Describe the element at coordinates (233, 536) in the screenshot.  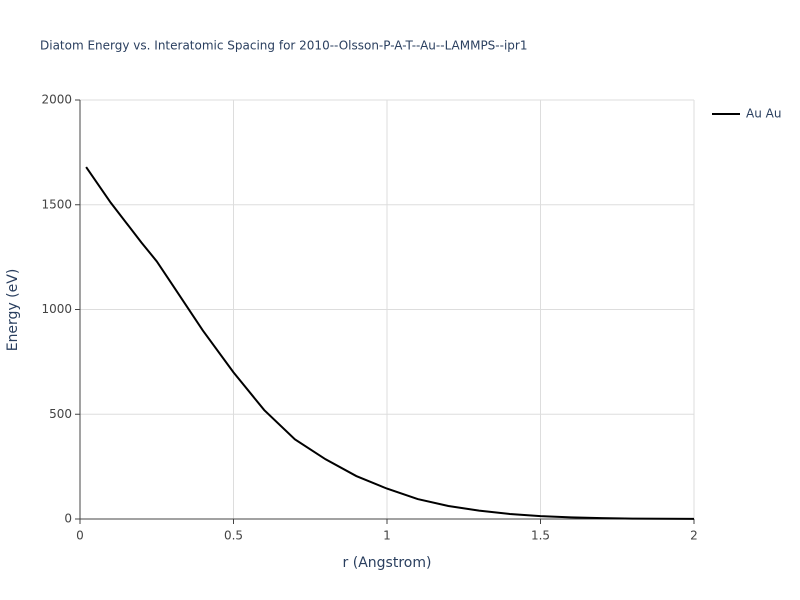
I see `x-tick-label: 0.5` at that location.